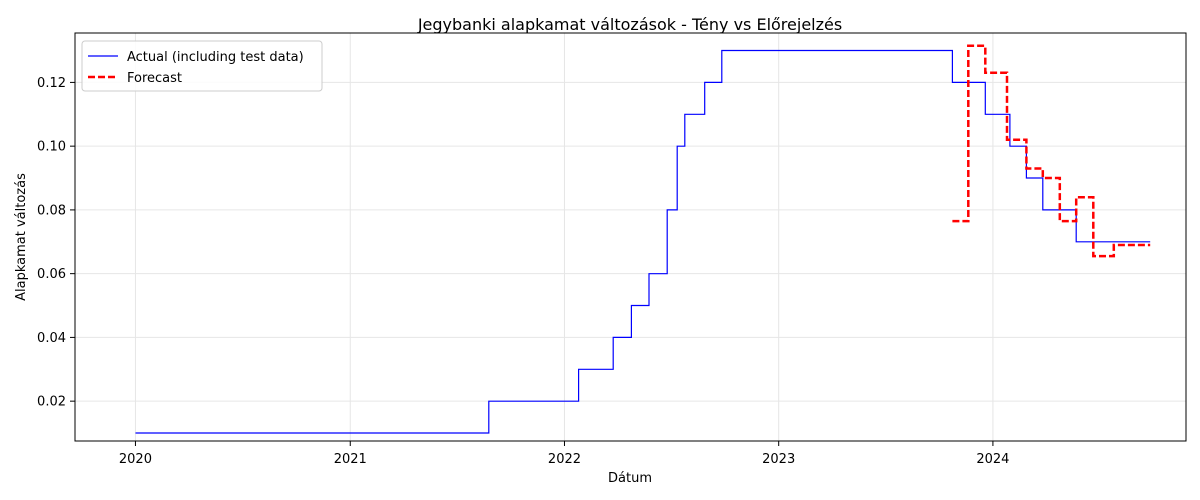  I want to click on legend-box, so click(202, 66).